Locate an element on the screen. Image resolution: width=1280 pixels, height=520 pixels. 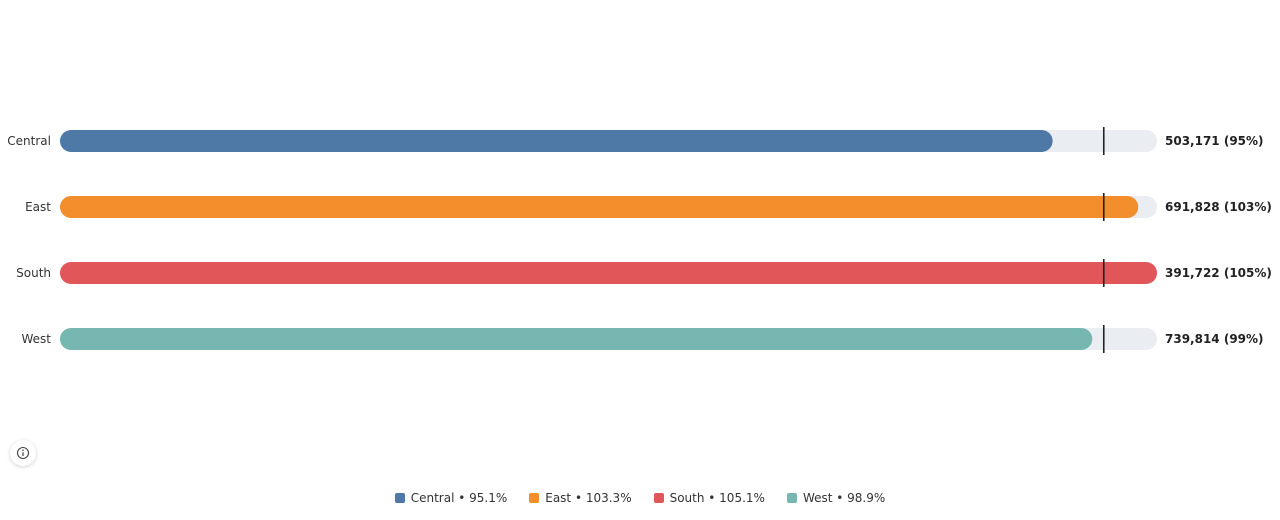
legend-item: East • 103.3% is located at coordinates (580, 498).